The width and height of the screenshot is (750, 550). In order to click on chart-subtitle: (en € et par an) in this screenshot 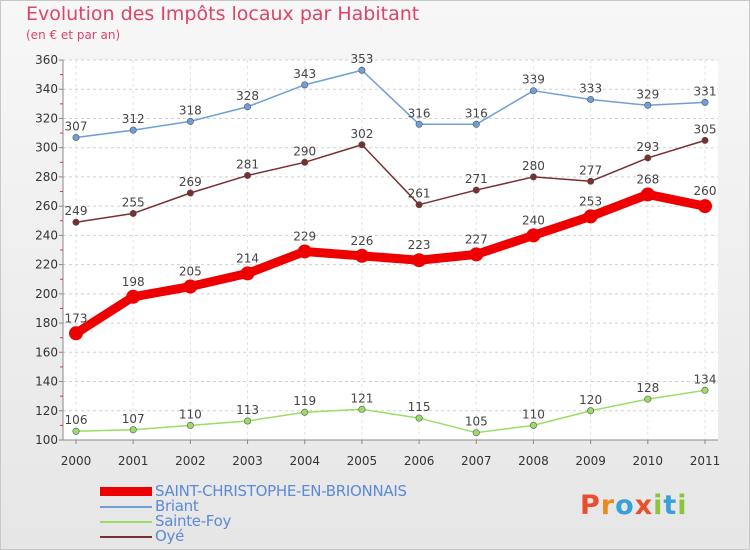, I will do `click(73, 35)`.